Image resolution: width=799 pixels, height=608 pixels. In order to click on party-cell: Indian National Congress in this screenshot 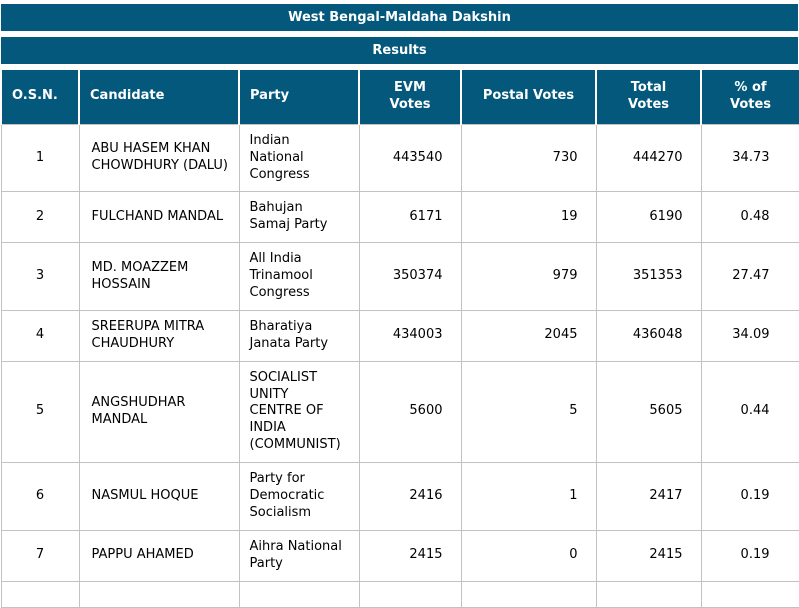, I will do `click(299, 158)`.